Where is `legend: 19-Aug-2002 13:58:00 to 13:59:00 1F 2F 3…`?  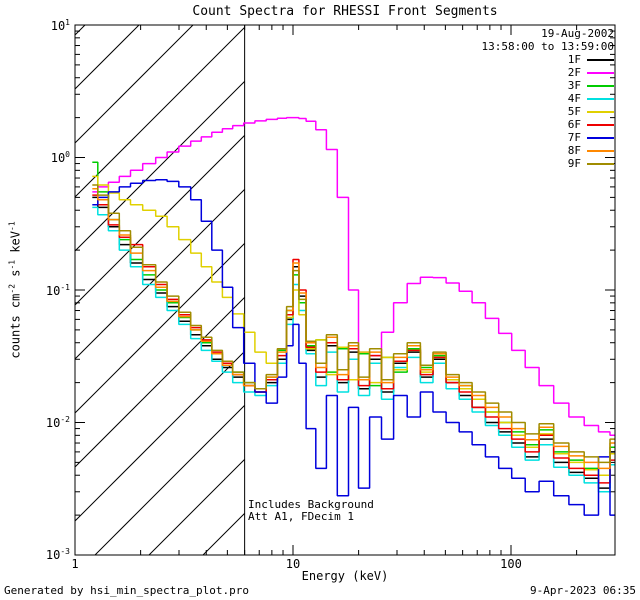 legend: 19-Aug-2002 13:58:00 to 13:59:00 1F 2F 3… is located at coordinates (548, 98).